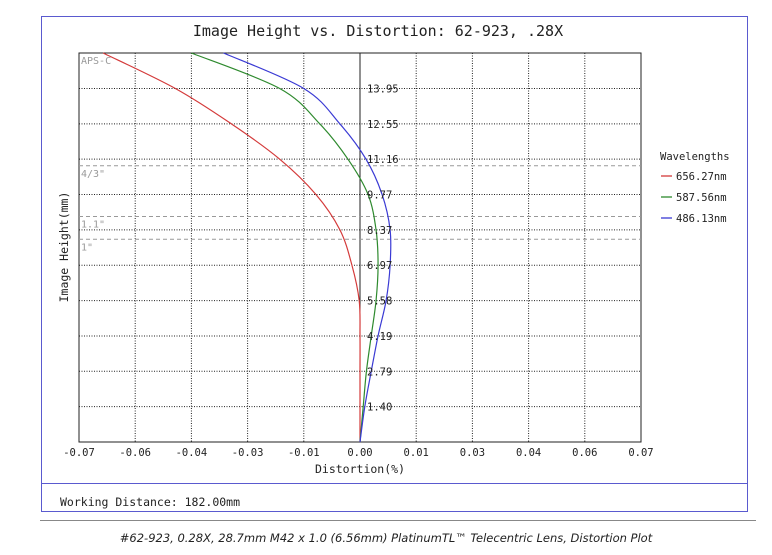 The image size is (772, 555). Describe the element at coordinates (701, 198) in the screenshot. I see `legend-entry: 587.56nm` at that location.